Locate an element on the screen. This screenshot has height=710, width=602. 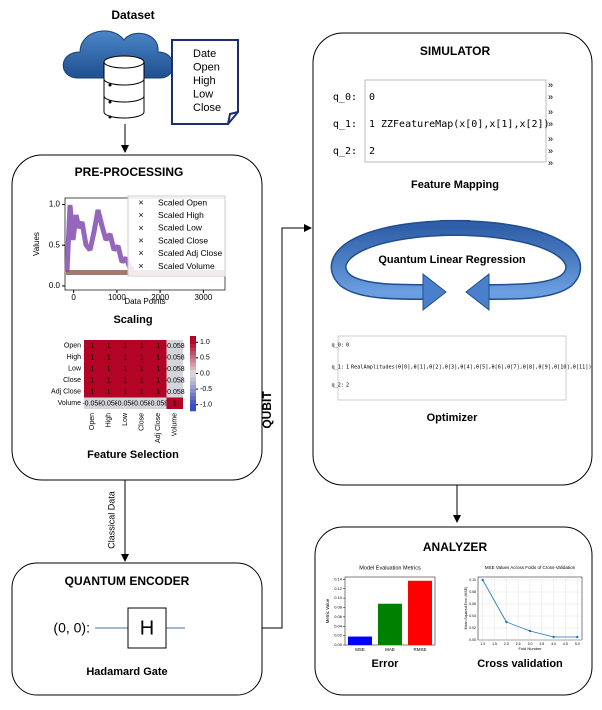
cv-caption: Cross validation is located at coordinates (520, 664).